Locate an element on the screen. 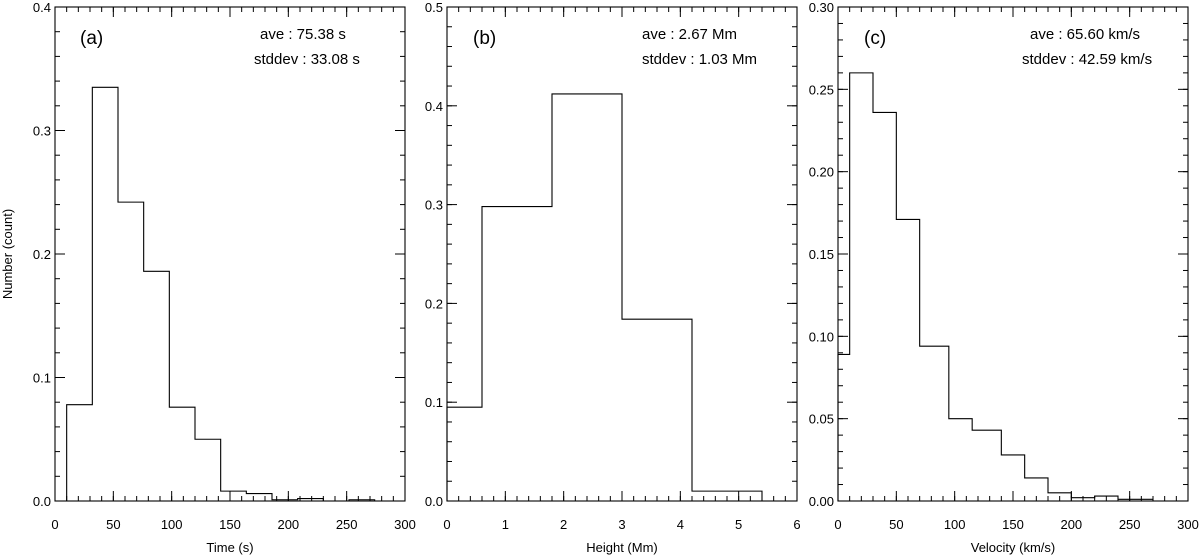 Image resolution: width=1200 pixels, height=560 pixels. panel-c-x-axis-label: Velocity (km/s) is located at coordinates (1013, 547).